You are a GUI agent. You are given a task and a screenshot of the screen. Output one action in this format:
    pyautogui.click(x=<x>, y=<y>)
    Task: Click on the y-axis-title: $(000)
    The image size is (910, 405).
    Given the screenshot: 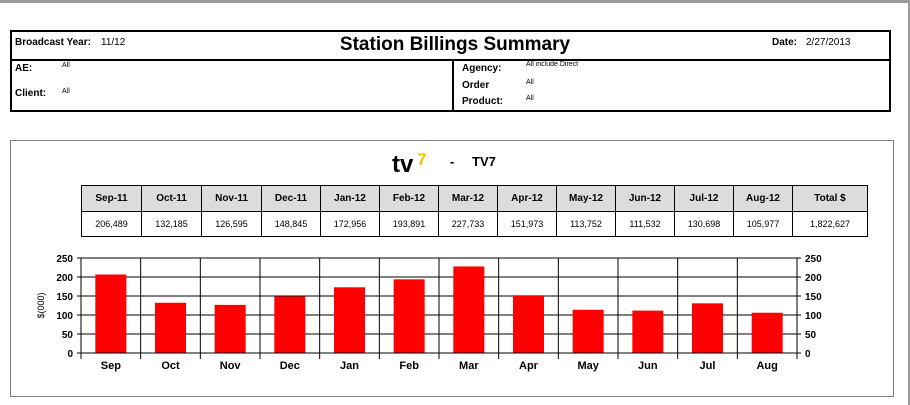 What is the action you would take?
    pyautogui.click(x=41, y=305)
    